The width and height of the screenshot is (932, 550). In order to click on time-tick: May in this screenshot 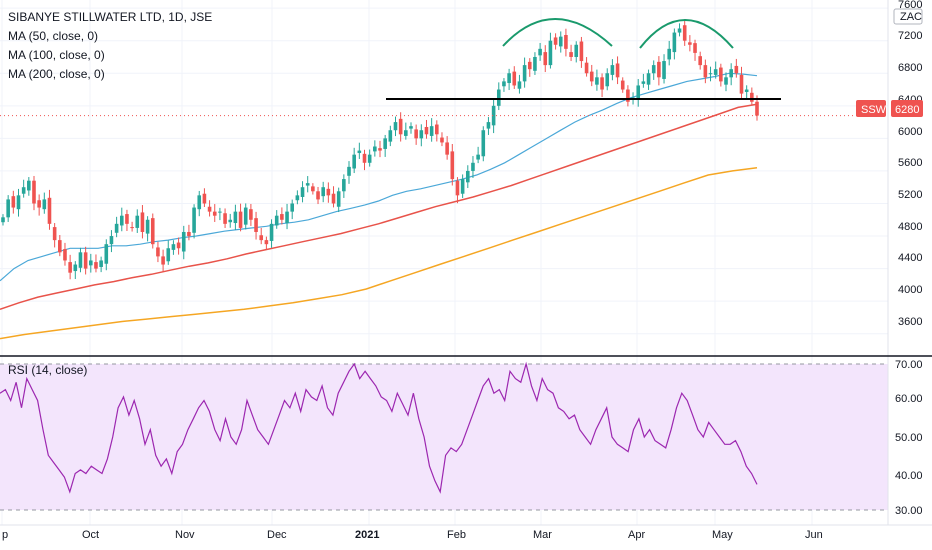, I will do `click(722, 535)`.